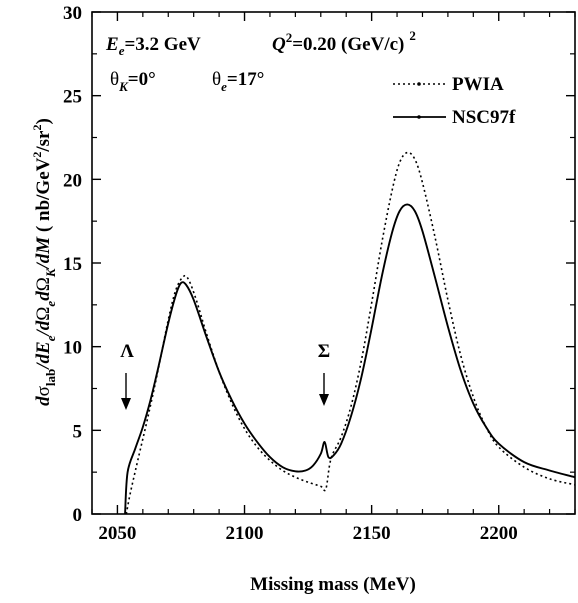 This screenshot has height=603, width=578. I want to click on y-title-omega2: Ω, so click(43, 284).